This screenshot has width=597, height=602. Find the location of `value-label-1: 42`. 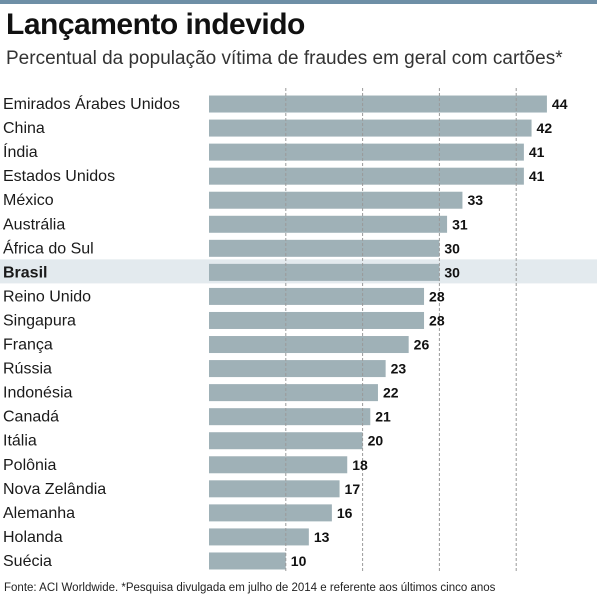

value-label-1: 42 is located at coordinates (545, 128).